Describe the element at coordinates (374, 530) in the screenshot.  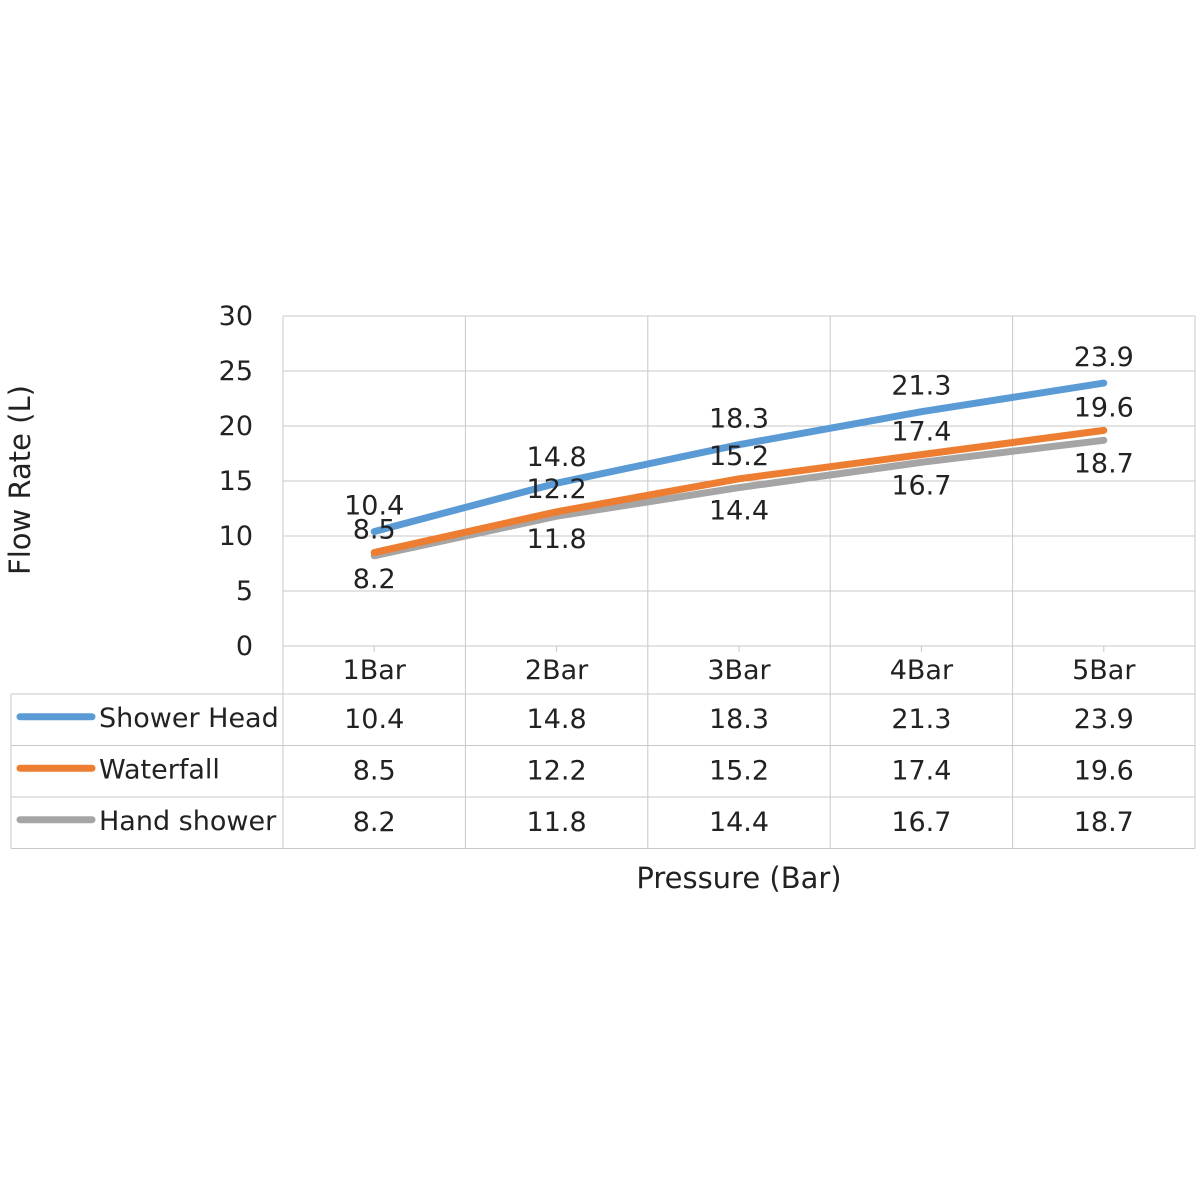
I see `data-label: 8.5` at that location.